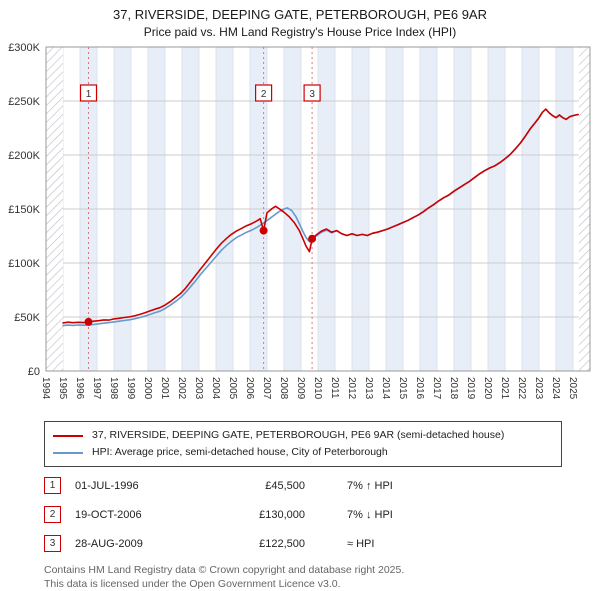 The height and width of the screenshot is (591, 600). What do you see at coordinates (370, 485) in the screenshot?
I see `sale-hpi-relation: 7% ↑ HPI` at bounding box center [370, 485].